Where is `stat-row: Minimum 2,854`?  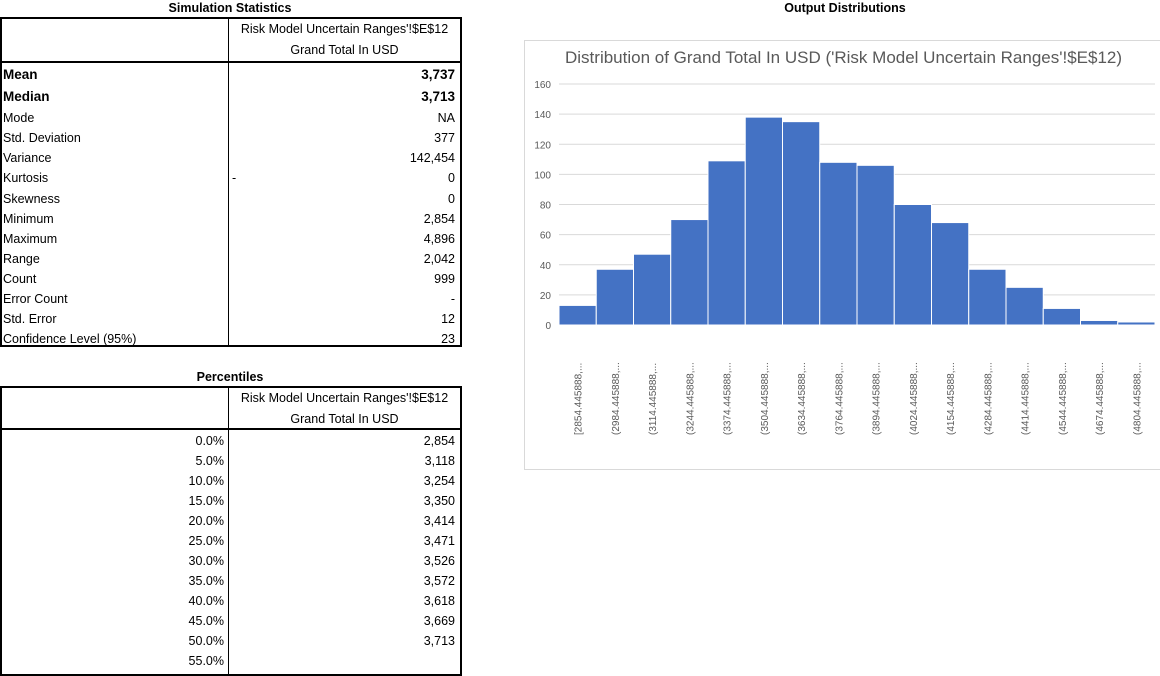 stat-row: Minimum 2,854 is located at coordinates (231, 219).